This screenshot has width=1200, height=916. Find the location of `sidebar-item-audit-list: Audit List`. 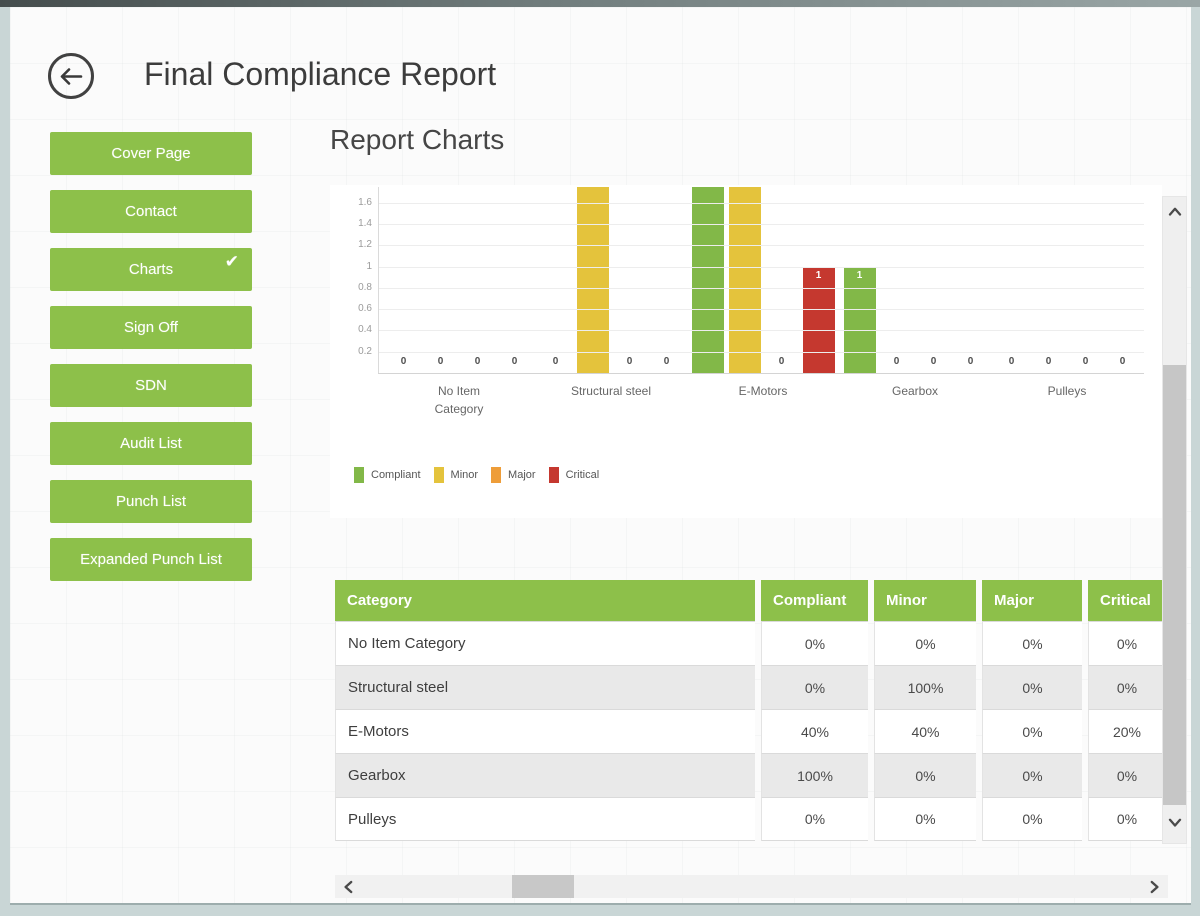

sidebar-item-audit-list: Audit List is located at coordinates (151, 443).